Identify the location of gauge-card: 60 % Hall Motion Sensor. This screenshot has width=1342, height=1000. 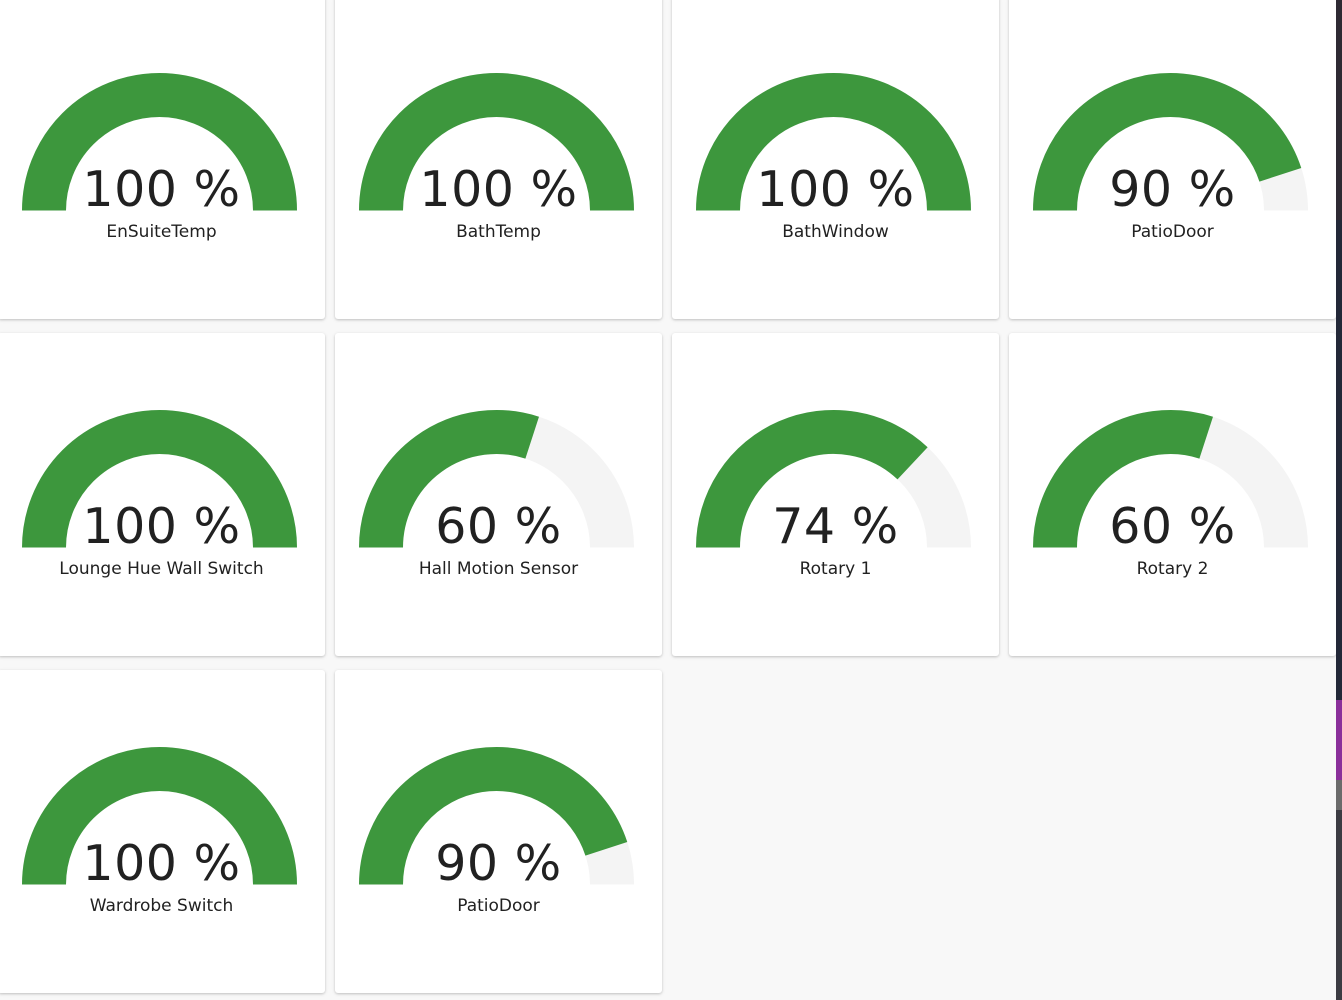
(498, 494).